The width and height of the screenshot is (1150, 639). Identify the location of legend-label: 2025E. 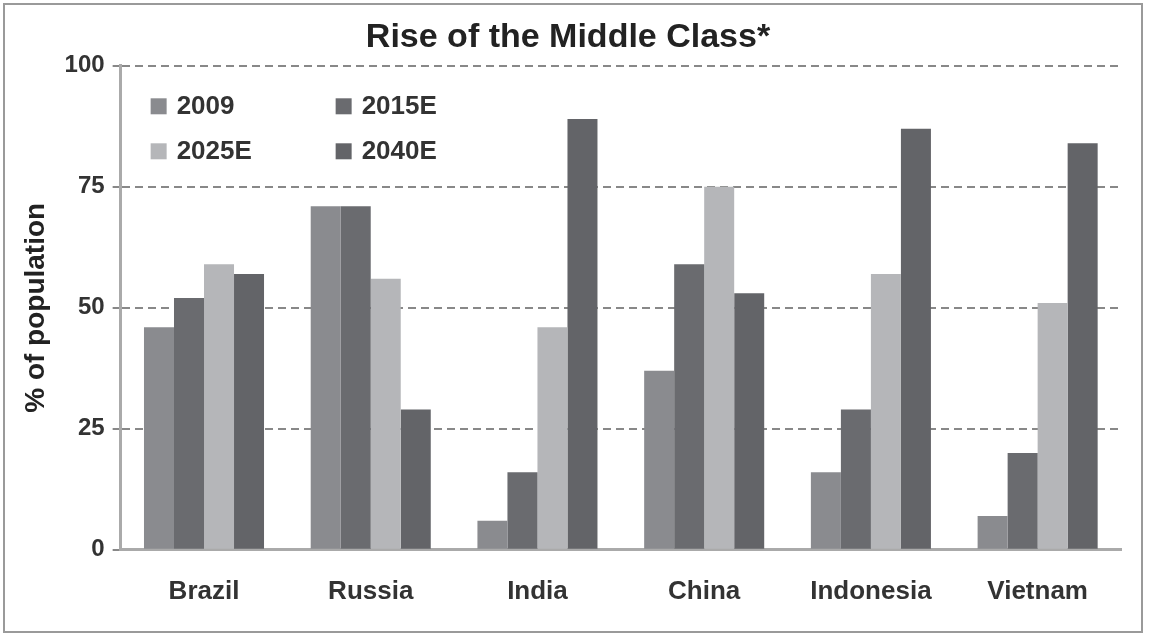
(214, 150).